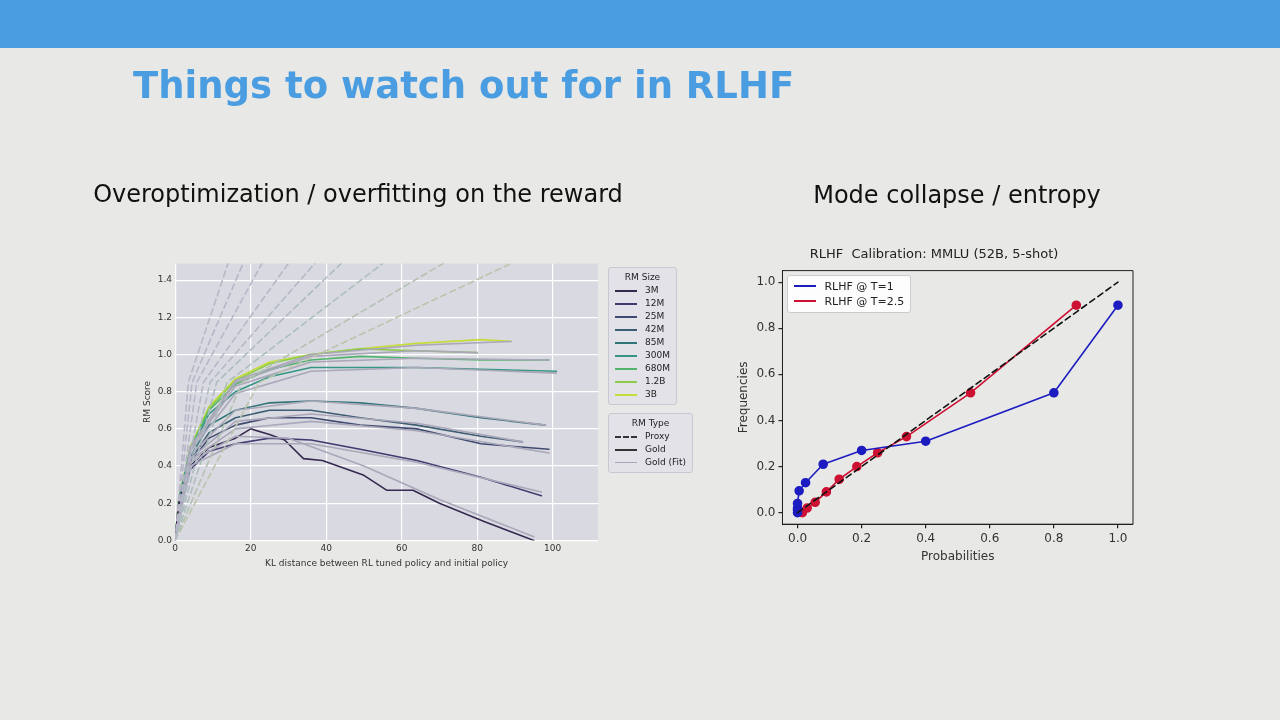  What do you see at coordinates (657, 369) in the screenshot?
I see `legend-label: 680M` at bounding box center [657, 369].